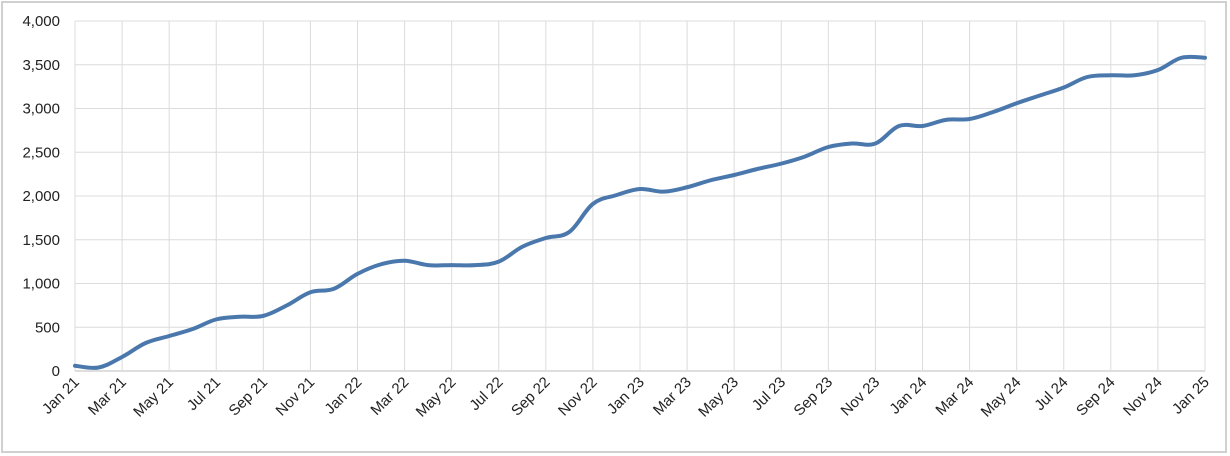 The width and height of the screenshot is (1230, 456). I want to click on x-tick-label: Nov 23, so click(861, 397).